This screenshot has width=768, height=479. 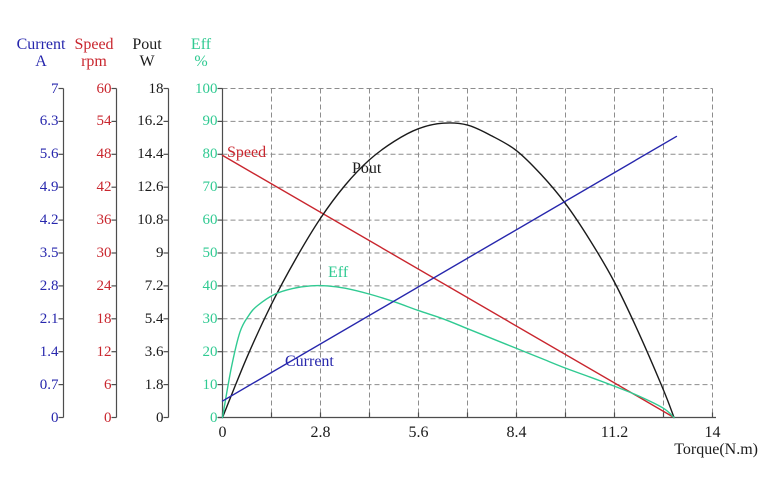 I want to click on speed-curve-label: Speed, so click(x=247, y=152).